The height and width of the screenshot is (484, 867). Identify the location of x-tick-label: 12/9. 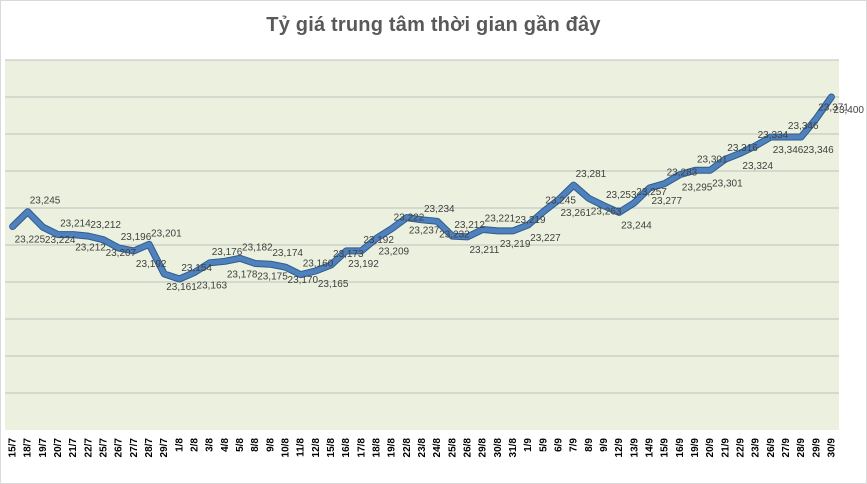
(619, 448).